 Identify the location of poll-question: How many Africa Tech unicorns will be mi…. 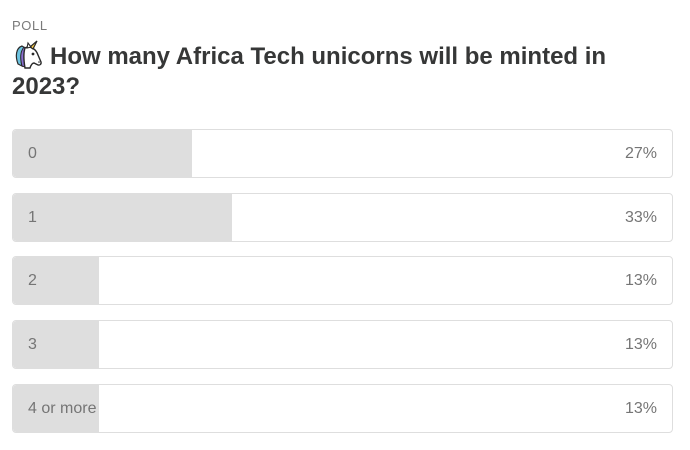
(332, 71).